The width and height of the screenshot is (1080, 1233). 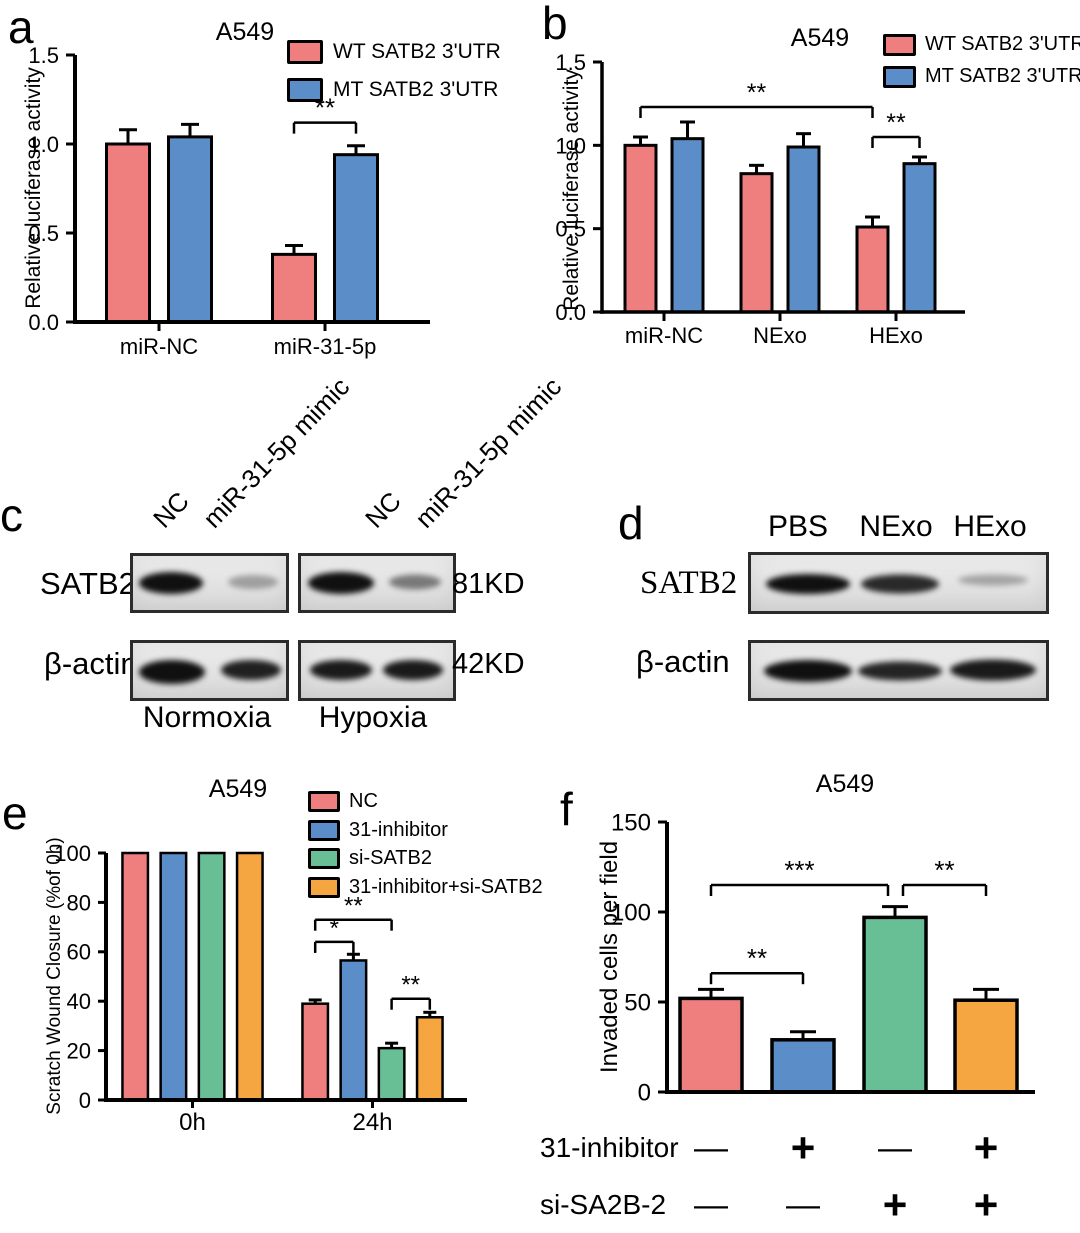 What do you see at coordinates (896, 526) in the screenshot?
I see `lane-label-nexo: NExo` at bounding box center [896, 526].